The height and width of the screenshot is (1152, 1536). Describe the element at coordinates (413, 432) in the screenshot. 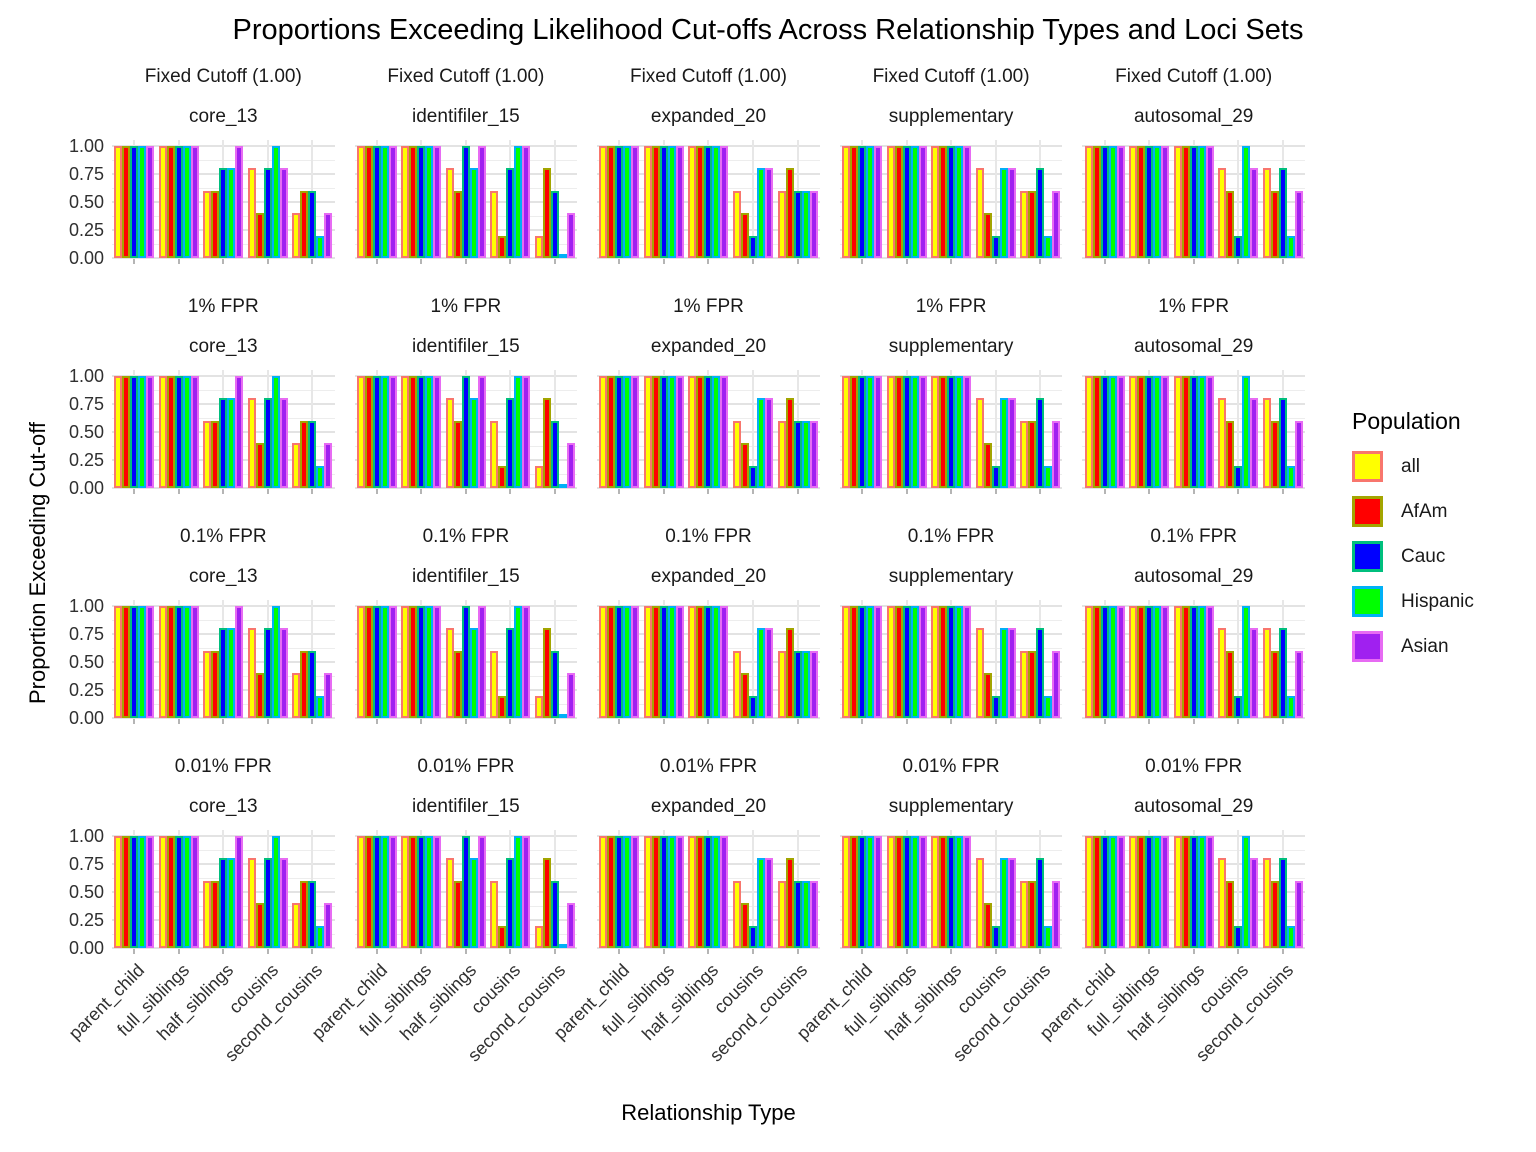

I see `bar-full_siblings-AfAm` at that location.